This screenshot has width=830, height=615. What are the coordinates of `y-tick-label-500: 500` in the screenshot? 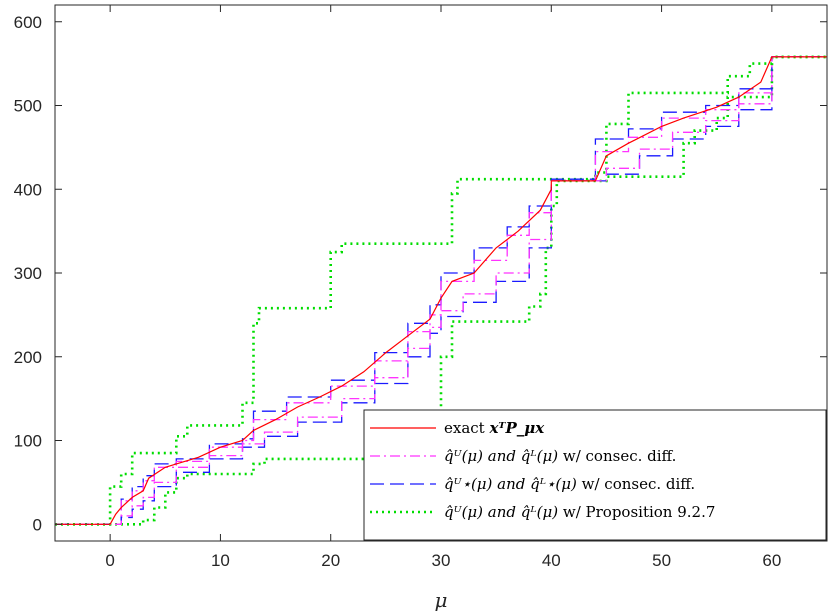 It's located at (28, 106).